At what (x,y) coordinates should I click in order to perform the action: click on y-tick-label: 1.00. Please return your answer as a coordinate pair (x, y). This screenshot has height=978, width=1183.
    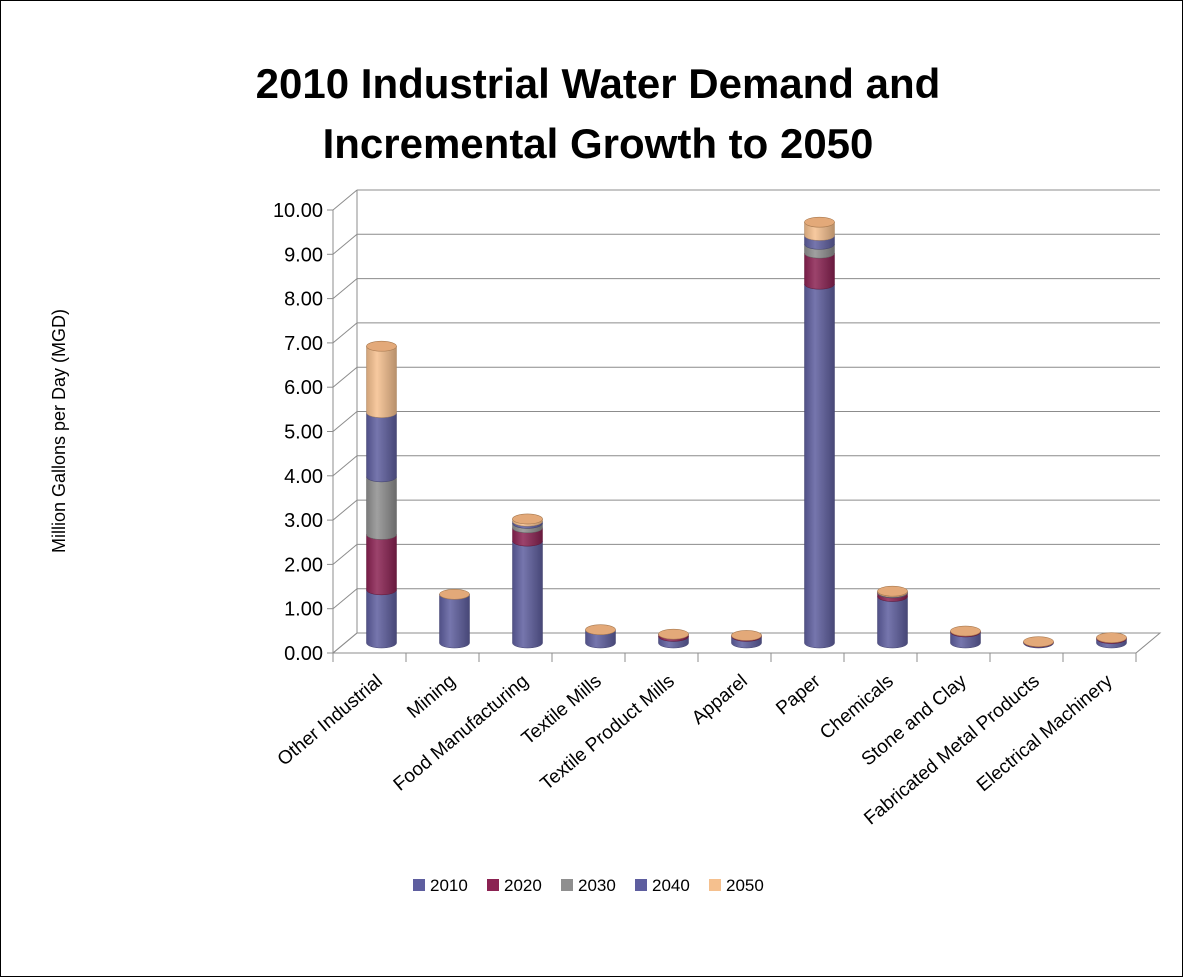
    Looking at the image, I should click on (303, 610).